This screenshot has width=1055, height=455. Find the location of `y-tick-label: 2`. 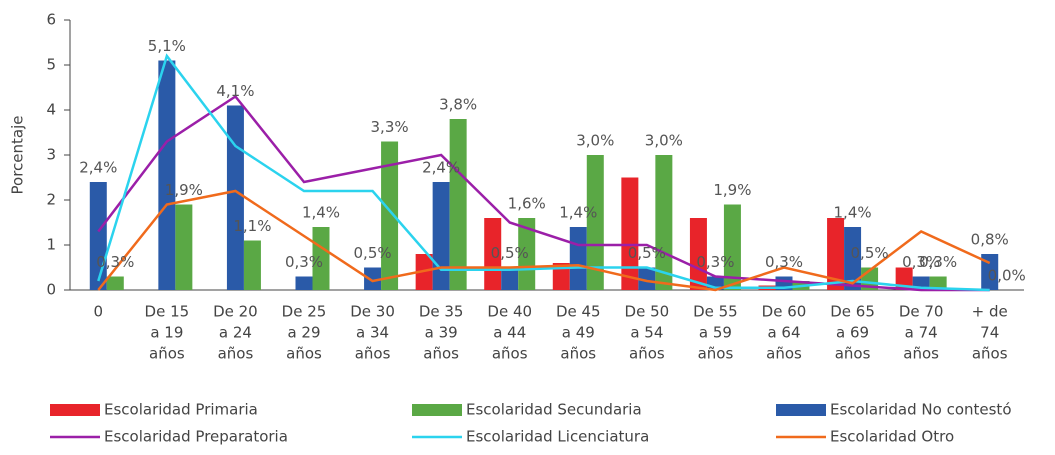

y-tick-label: 2 is located at coordinates (51, 200).